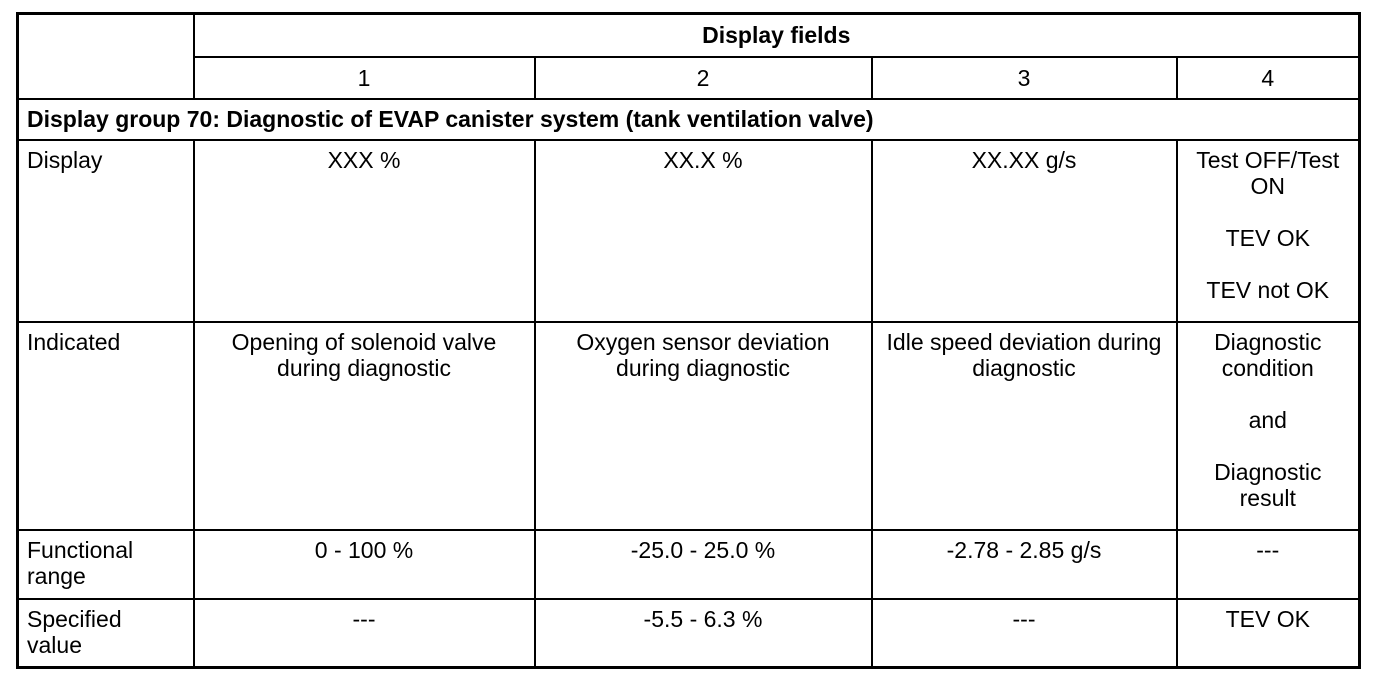 The width and height of the screenshot is (1392, 686). Describe the element at coordinates (703, 633) in the screenshot. I see `cell-specified-value-field2: -5.5 - 6.3 %` at that location.